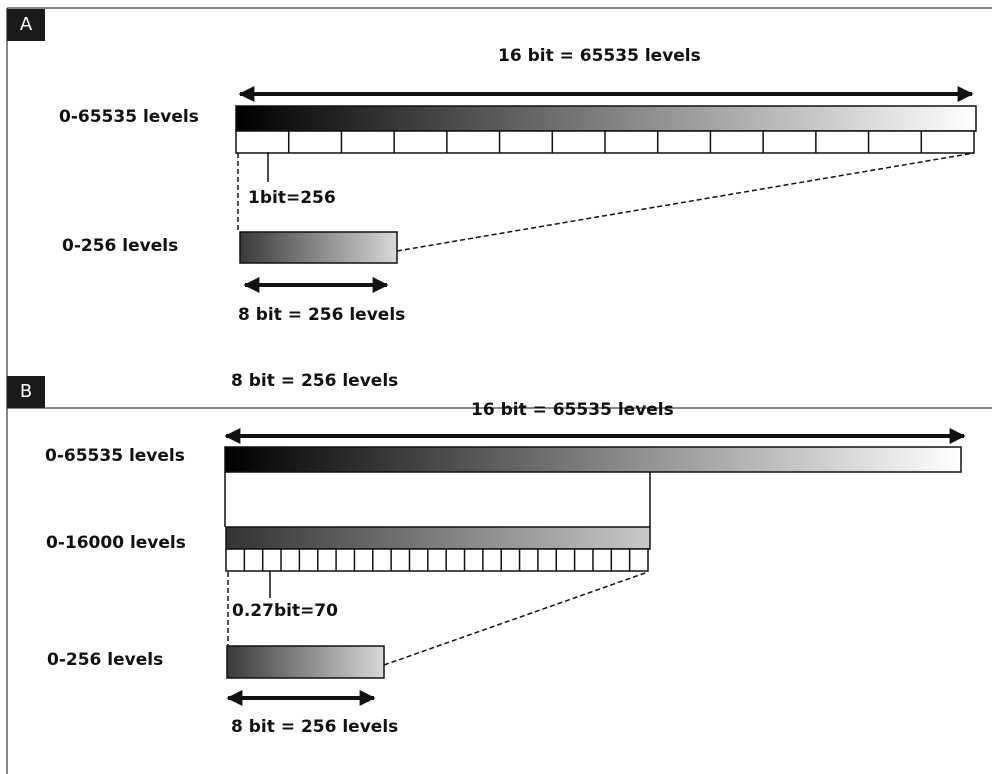 This screenshot has height=774, width=992. Describe the element at coordinates (315, 381) in the screenshot. I see `range-8bit-top-label-b: 8 bit = 256 levels` at that location.